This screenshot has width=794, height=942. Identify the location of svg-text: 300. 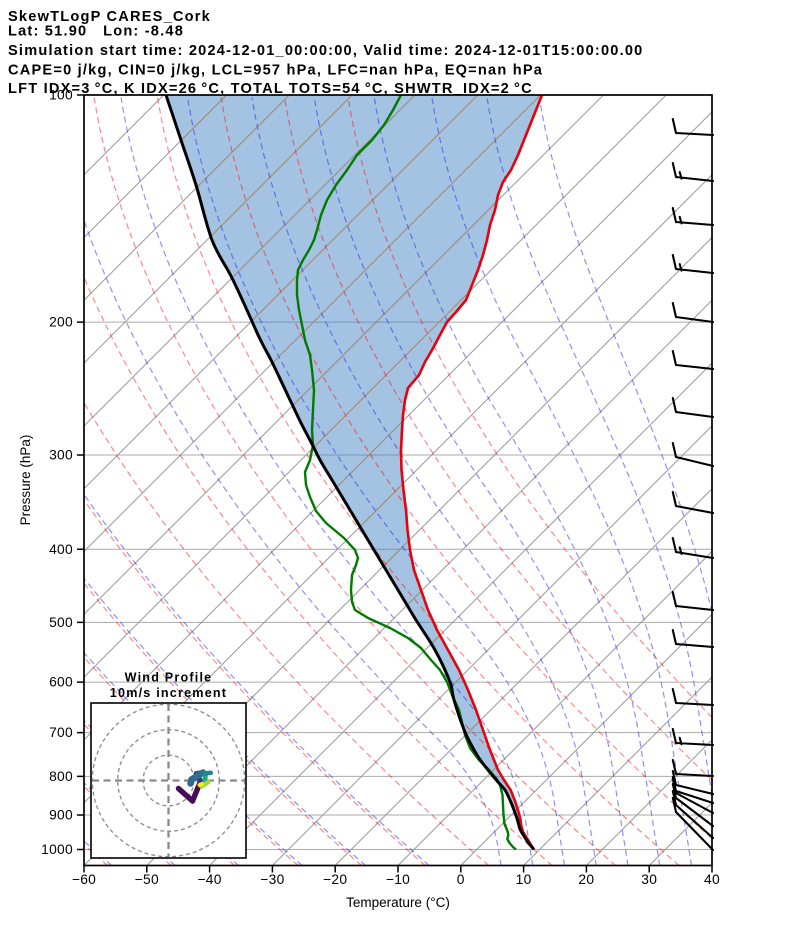
(61, 454).